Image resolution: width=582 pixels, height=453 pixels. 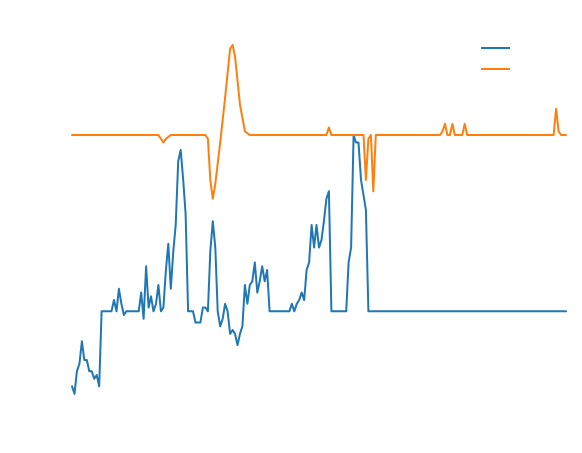 What do you see at coordinates (495, 58) in the screenshot?
I see `legend` at bounding box center [495, 58].